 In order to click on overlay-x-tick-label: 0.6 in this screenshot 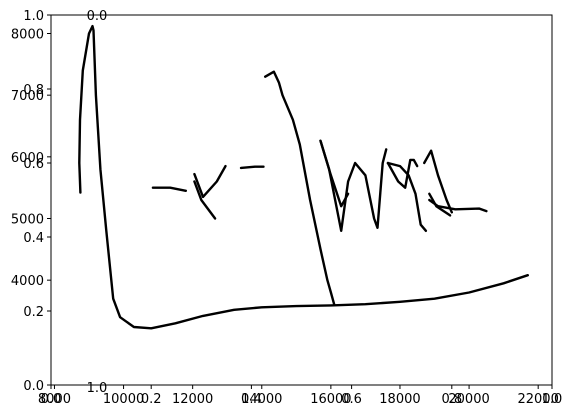, I will do `click(351, 399)`.